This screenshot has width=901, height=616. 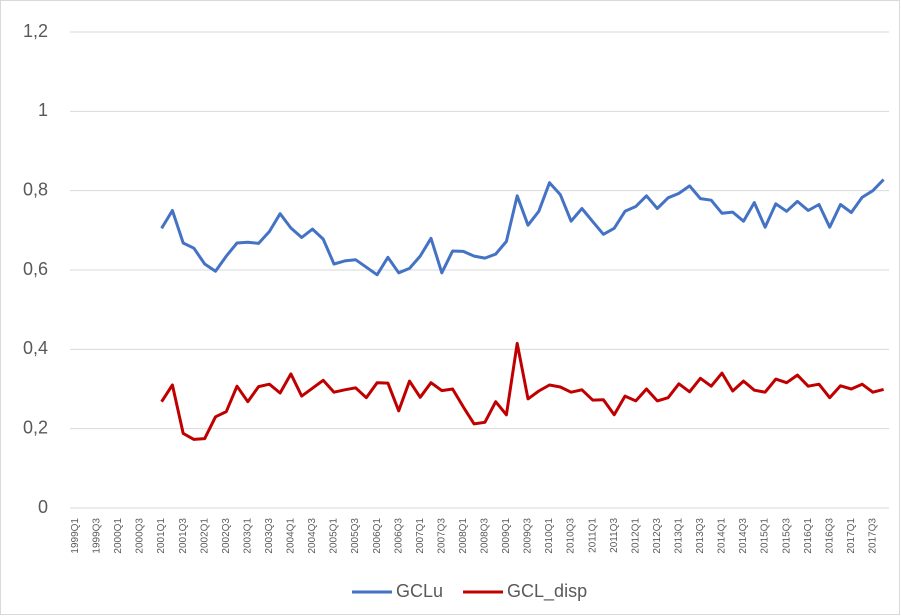 What do you see at coordinates (614, 535) in the screenshot?
I see `x-tick-label: 2011Q3` at bounding box center [614, 535].